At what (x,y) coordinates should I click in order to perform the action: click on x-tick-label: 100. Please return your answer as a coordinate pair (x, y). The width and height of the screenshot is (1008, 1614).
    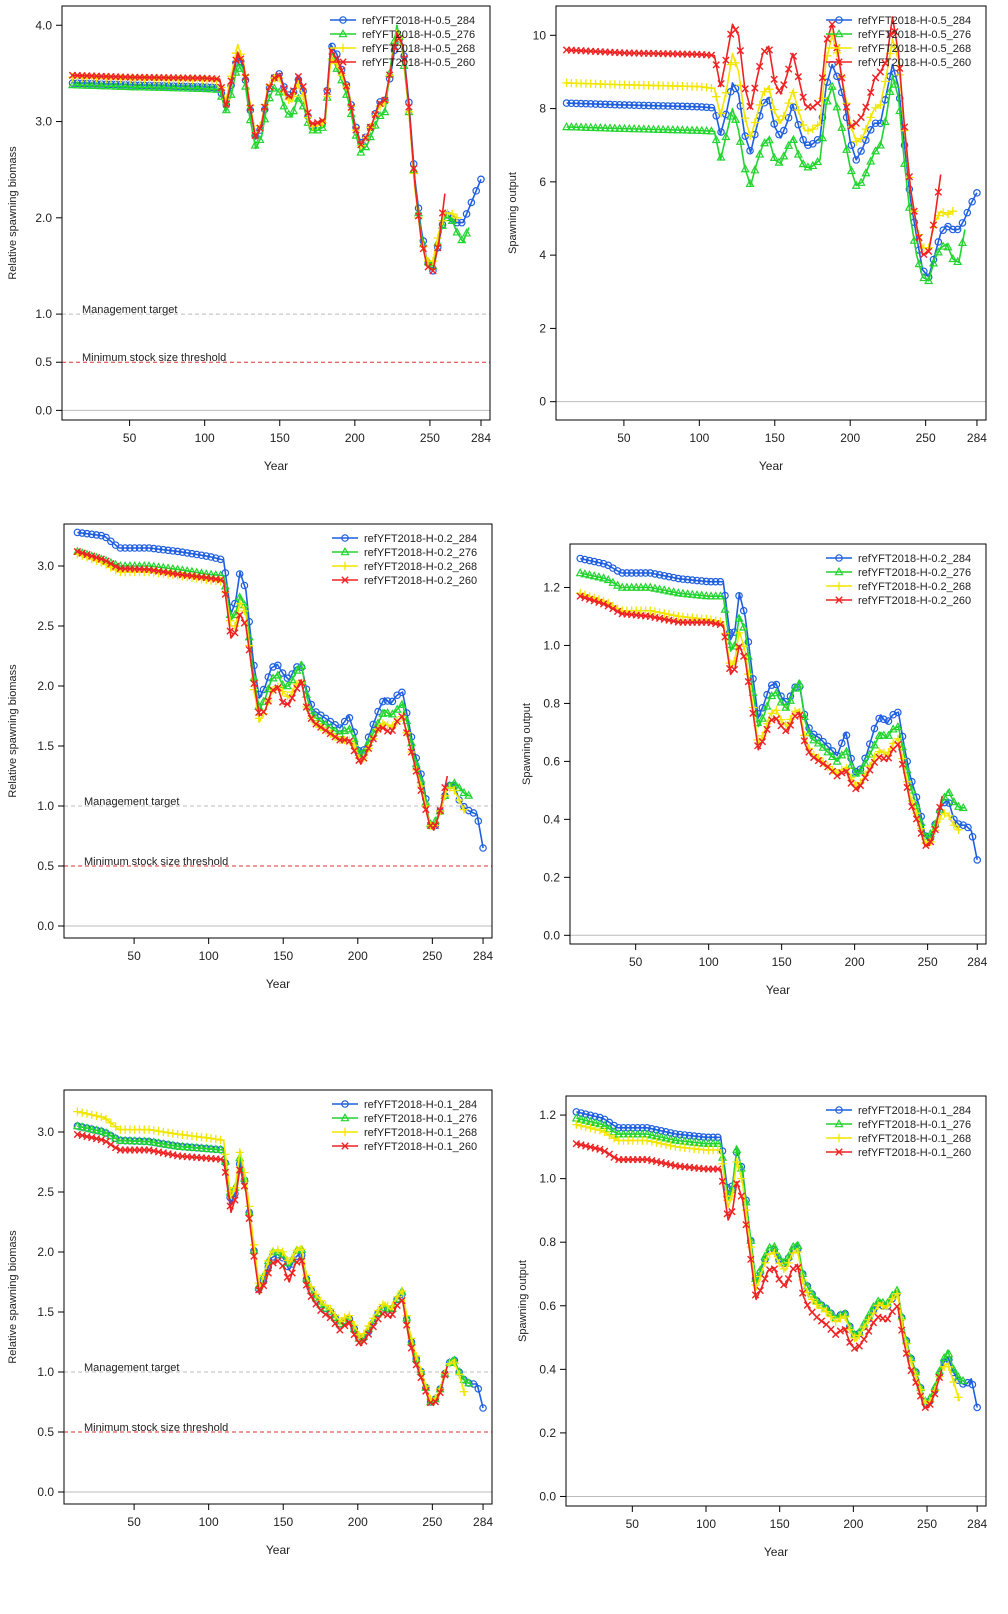
    Looking at the image, I should click on (209, 1522).